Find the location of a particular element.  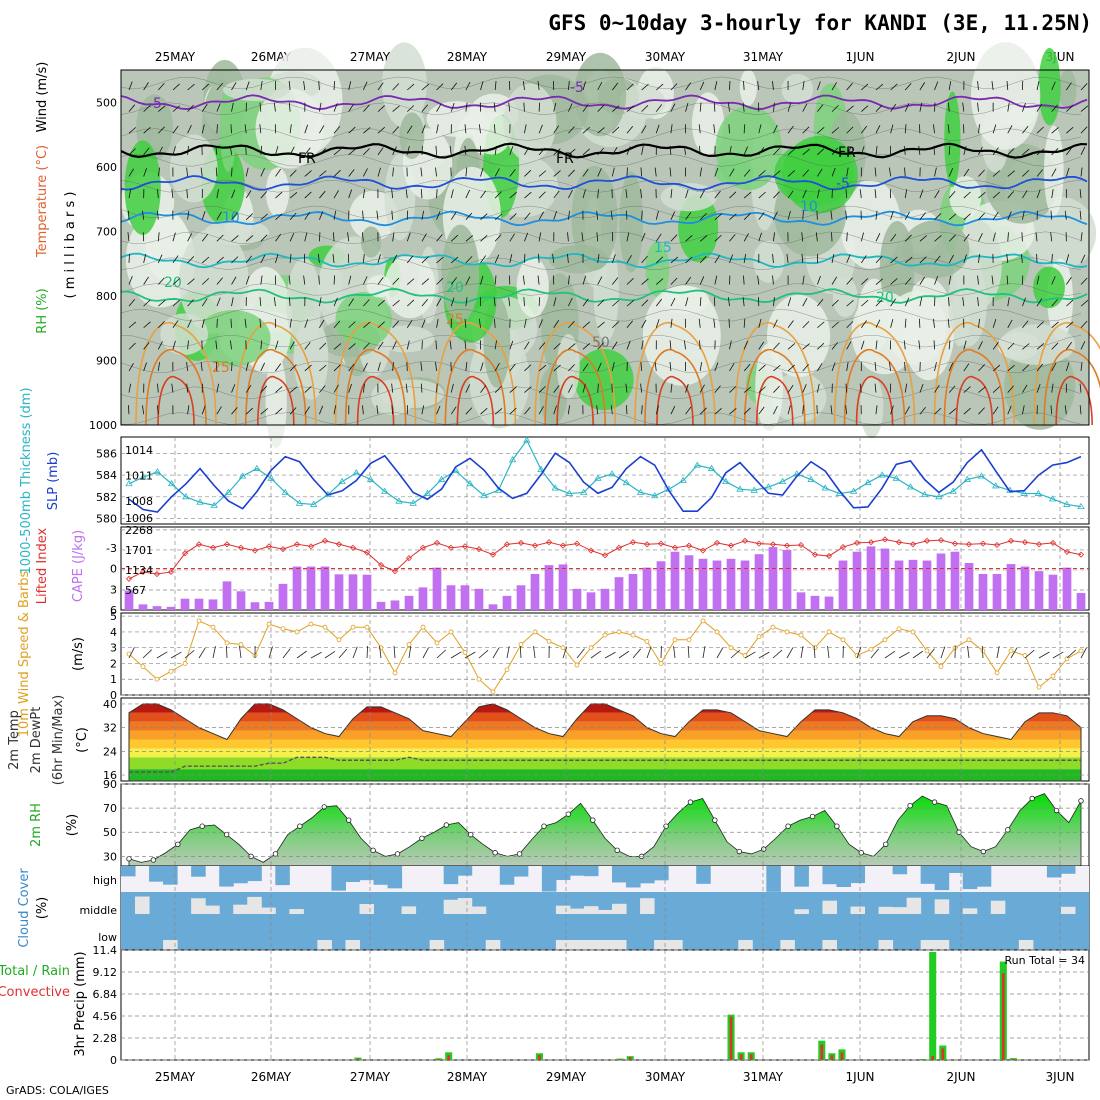

temp-band is located at coordinates (605, 763).